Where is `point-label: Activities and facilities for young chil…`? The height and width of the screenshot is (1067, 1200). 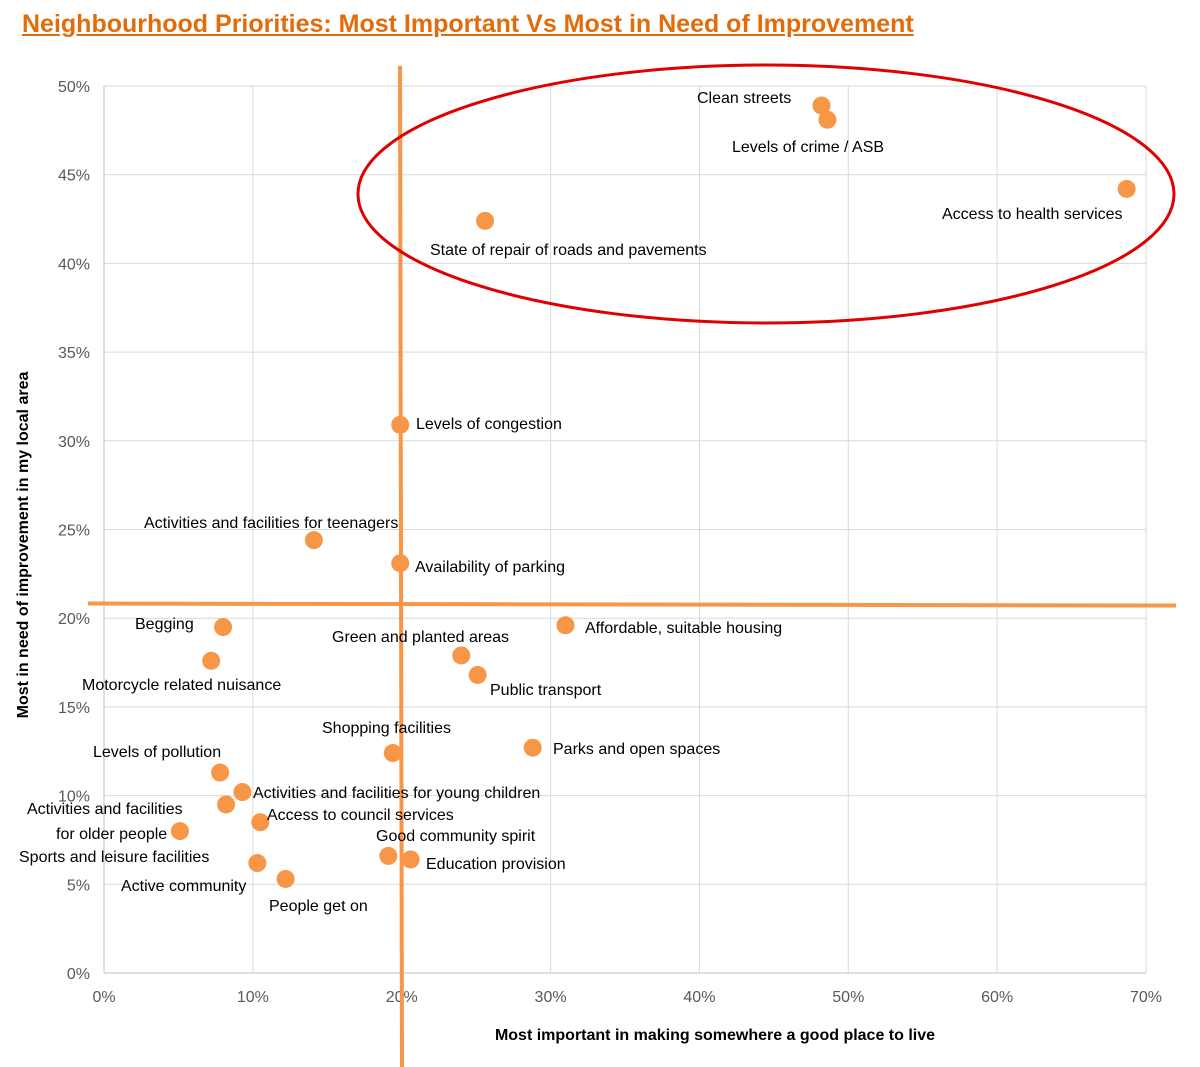
point-label: Activities and facilities for young chil… is located at coordinates (396, 793).